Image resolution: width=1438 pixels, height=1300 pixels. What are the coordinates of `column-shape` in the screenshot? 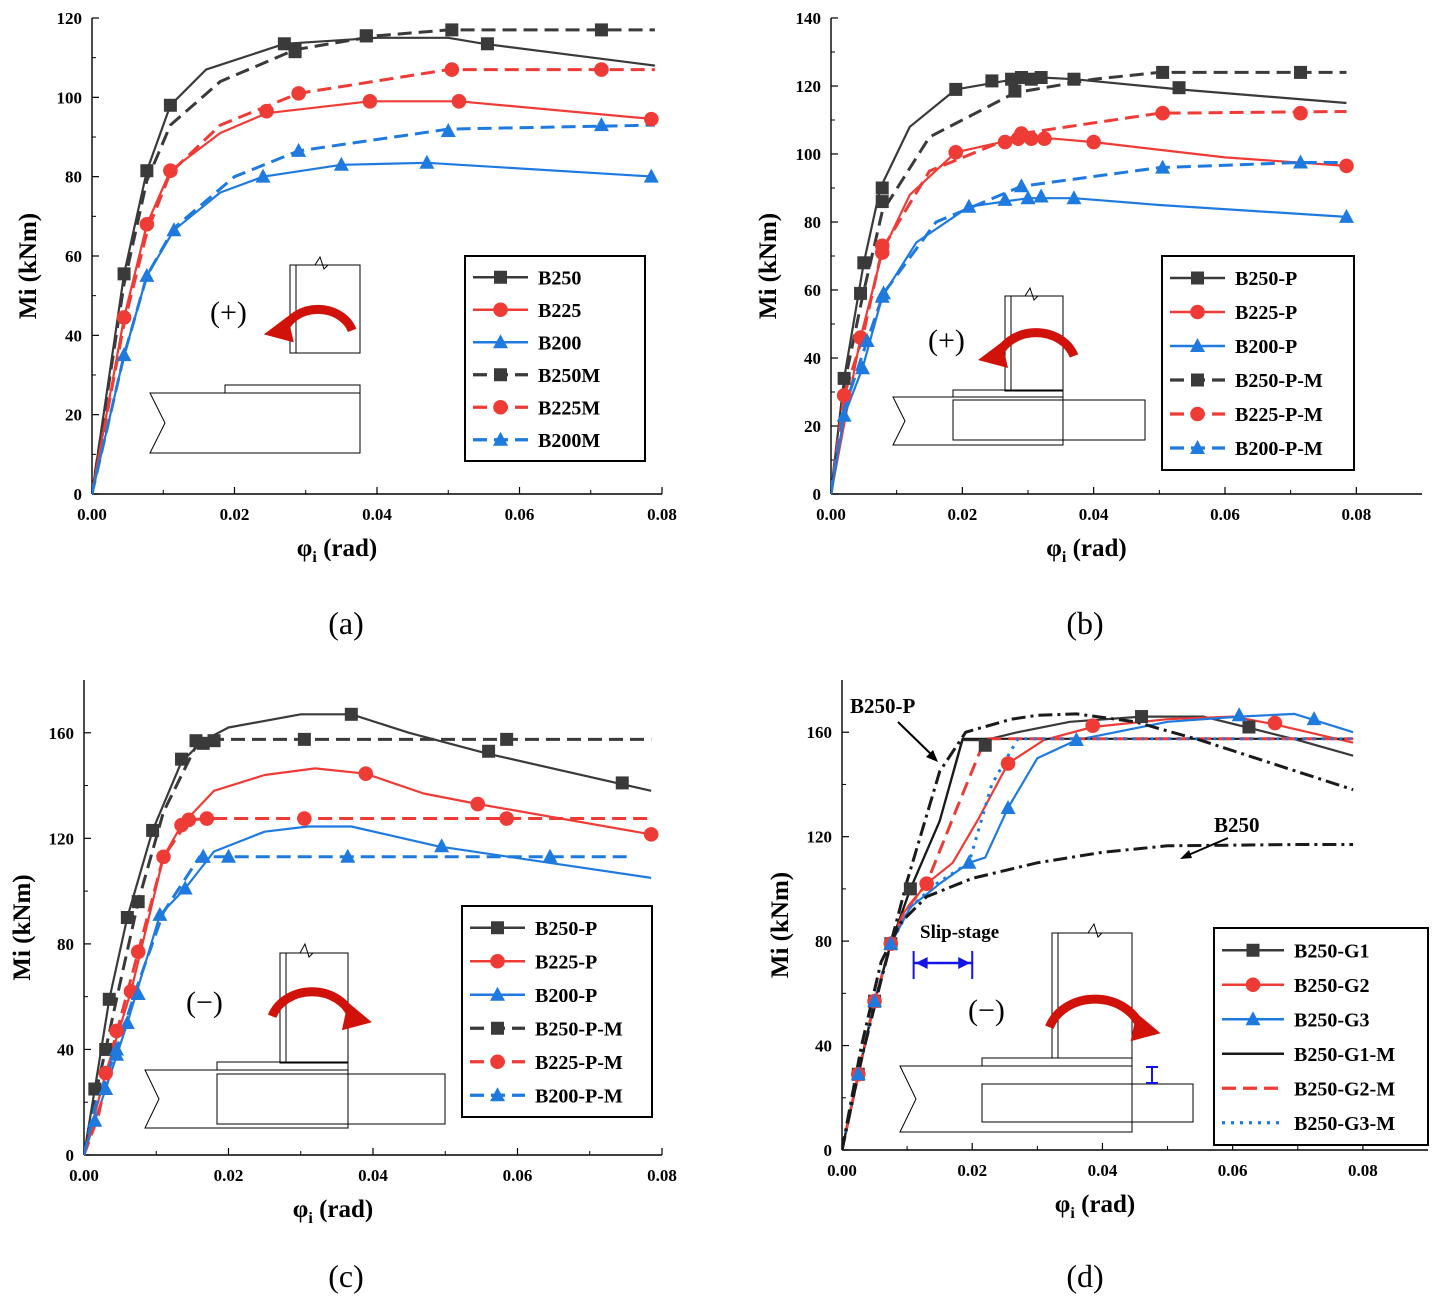 It's located at (314, 1008).